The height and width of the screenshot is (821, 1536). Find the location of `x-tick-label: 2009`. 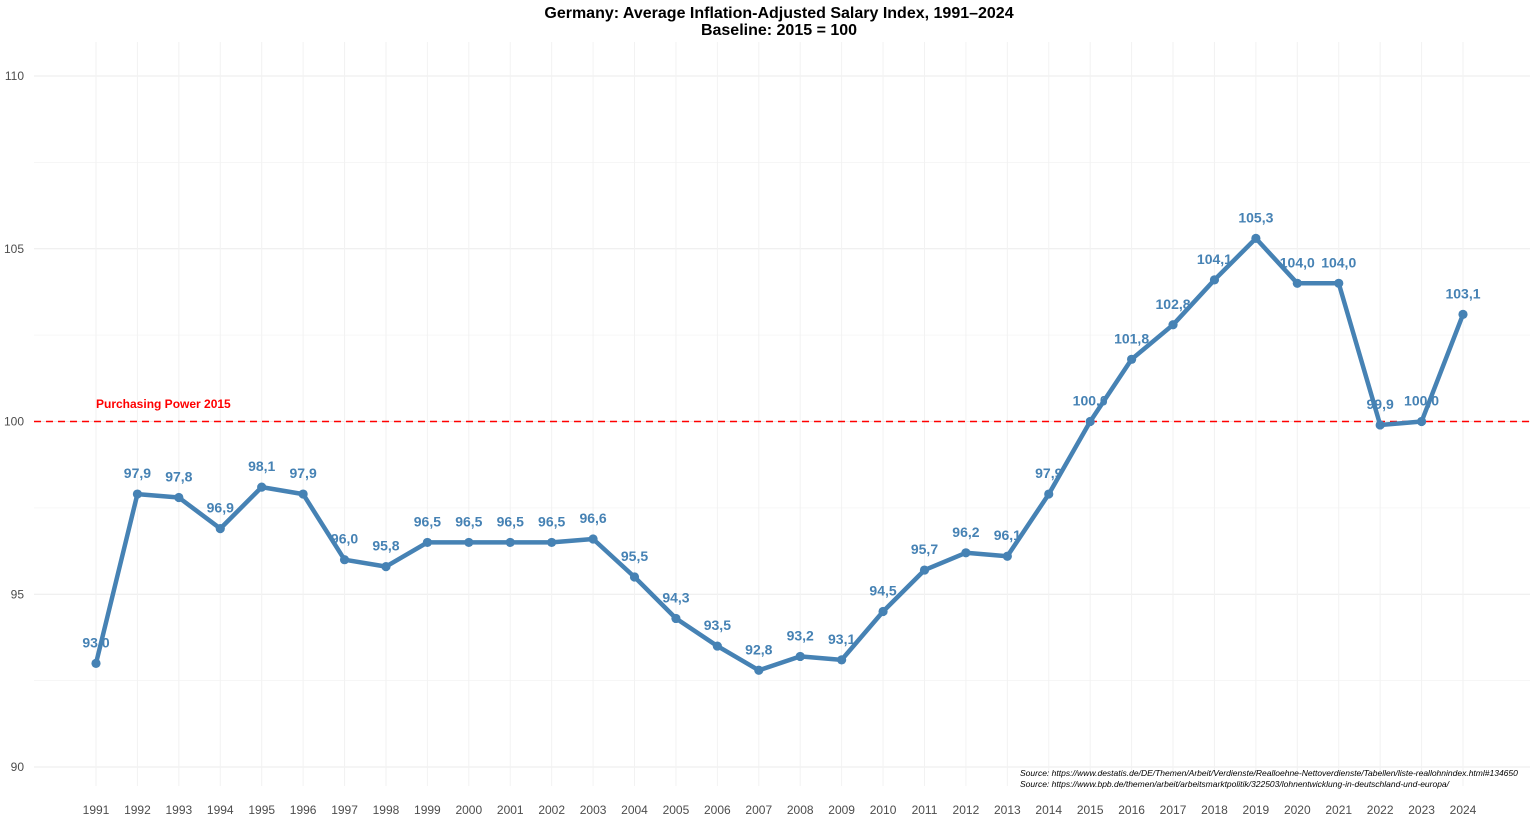

x-tick-label: 2009 is located at coordinates (841, 810).